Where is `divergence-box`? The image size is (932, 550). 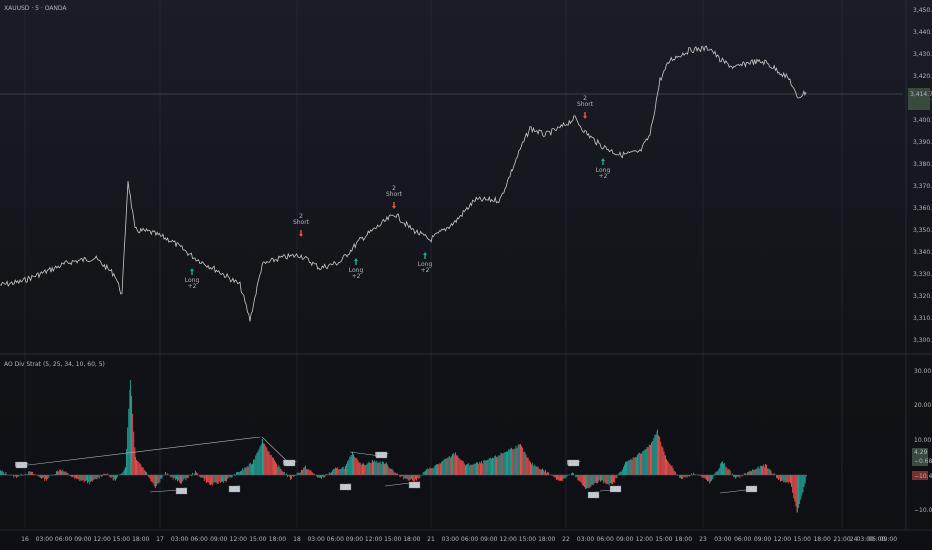 divergence-box is located at coordinates (289, 463).